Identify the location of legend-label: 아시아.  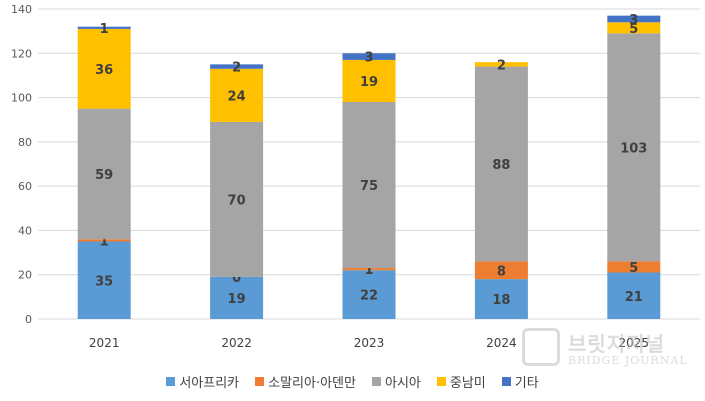
(402, 383).